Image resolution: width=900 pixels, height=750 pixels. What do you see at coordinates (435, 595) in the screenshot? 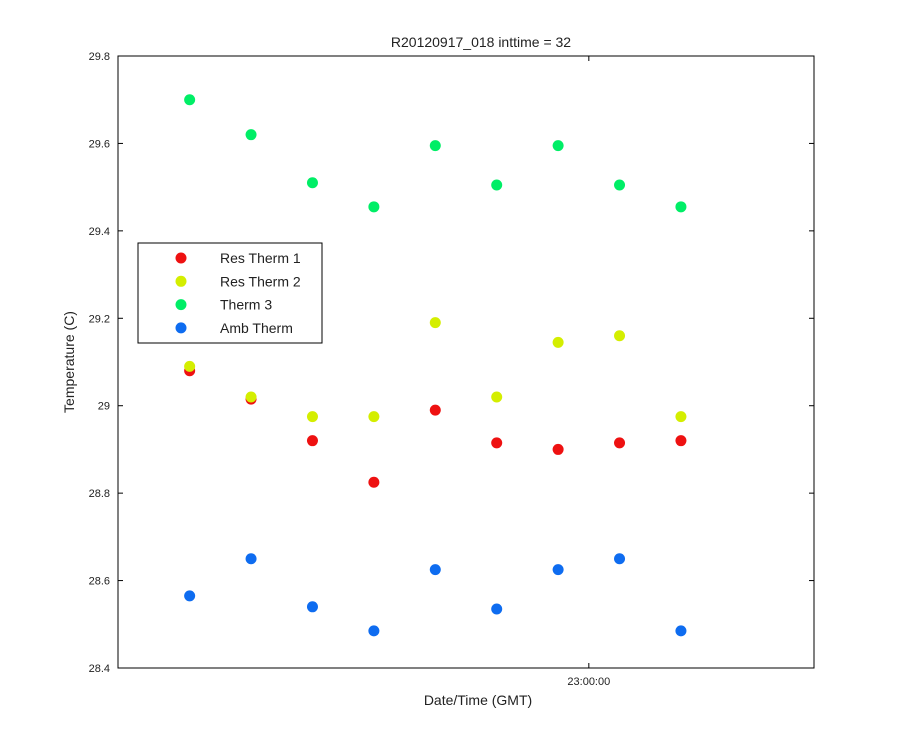
I see `series-amb-therm` at bounding box center [435, 595].